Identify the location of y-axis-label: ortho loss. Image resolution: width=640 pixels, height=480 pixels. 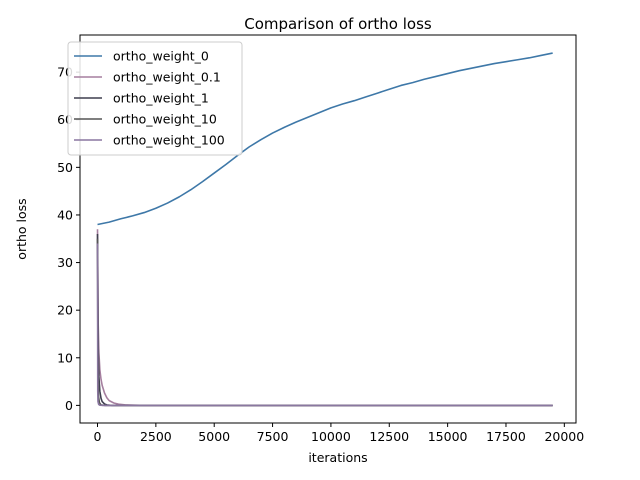
(21, 228).